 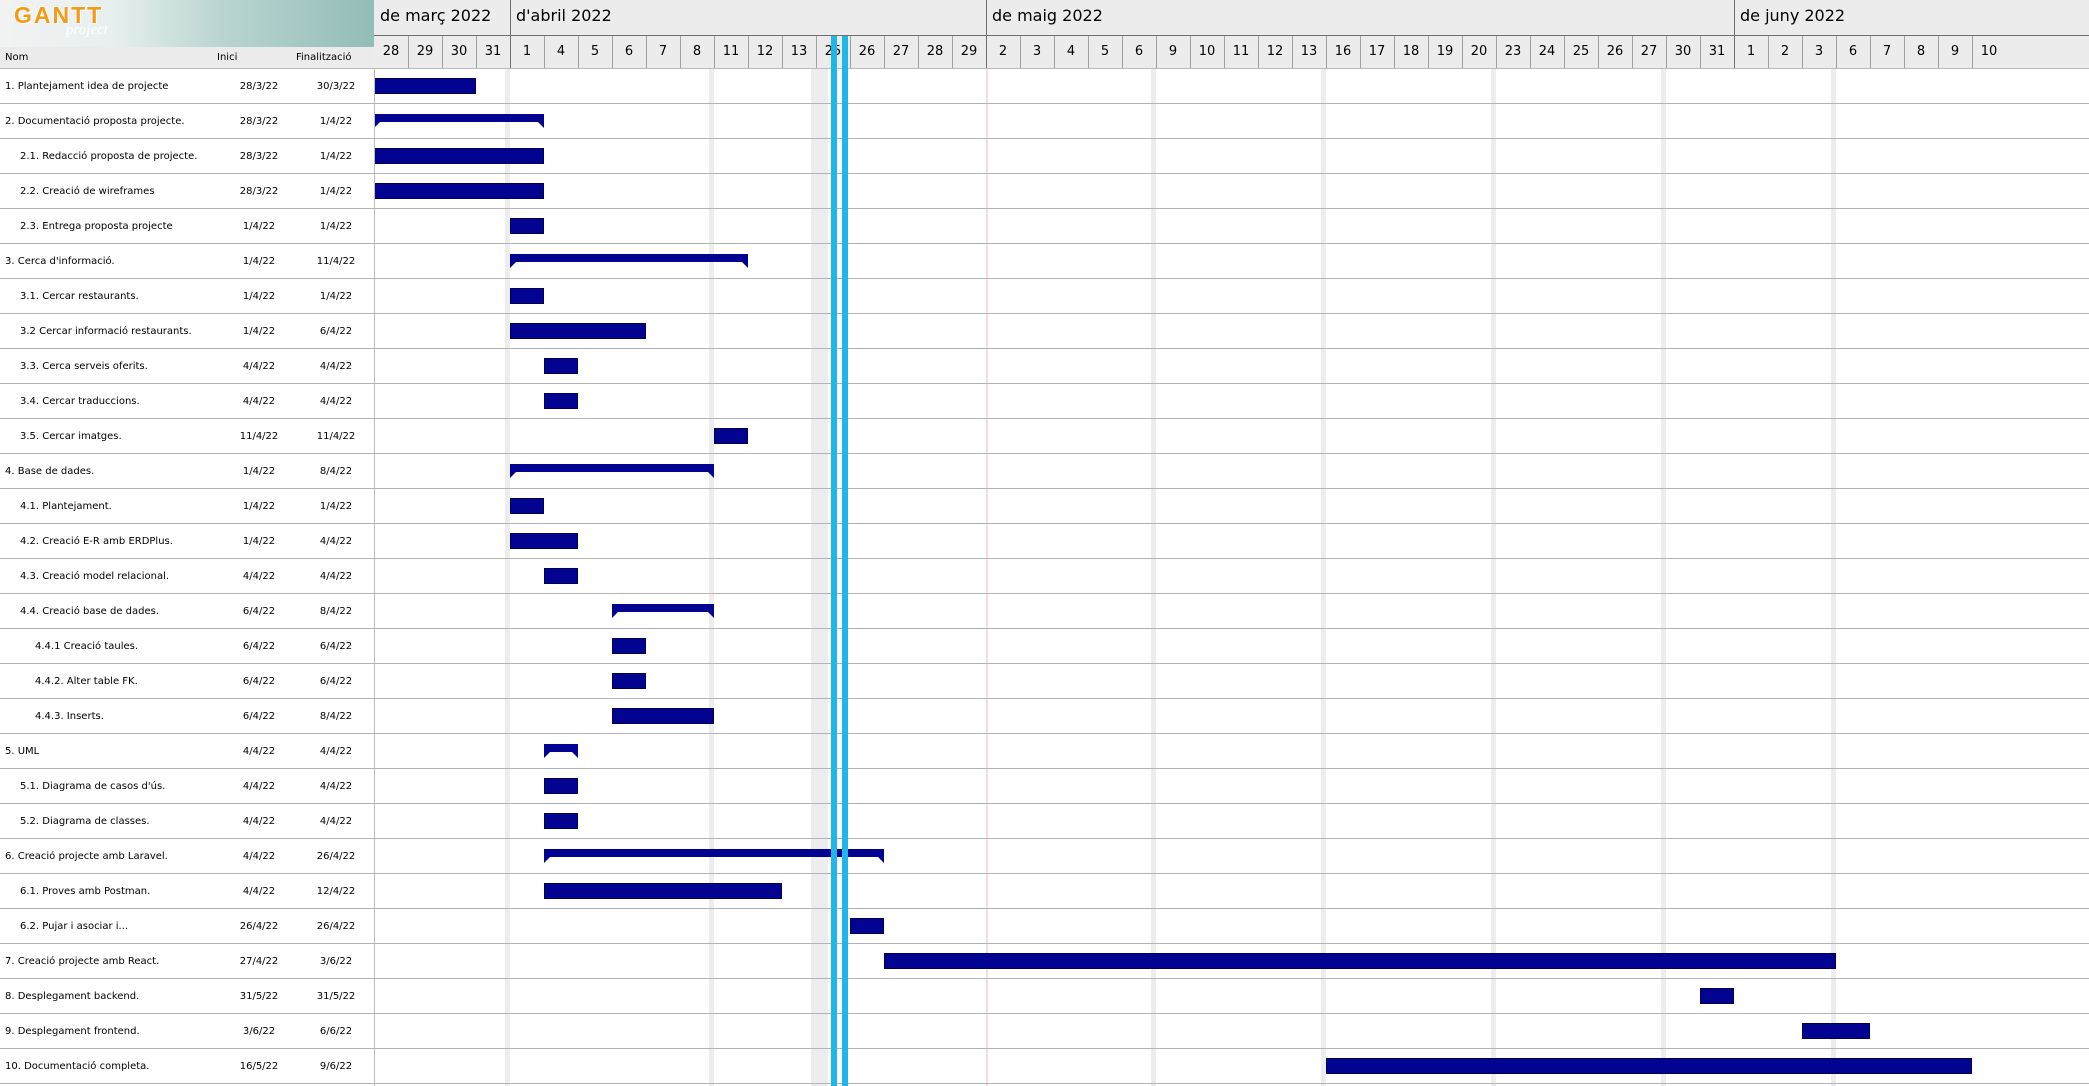 I want to click on task-name: 9. Desplegament frontend., so click(x=72, y=1031).